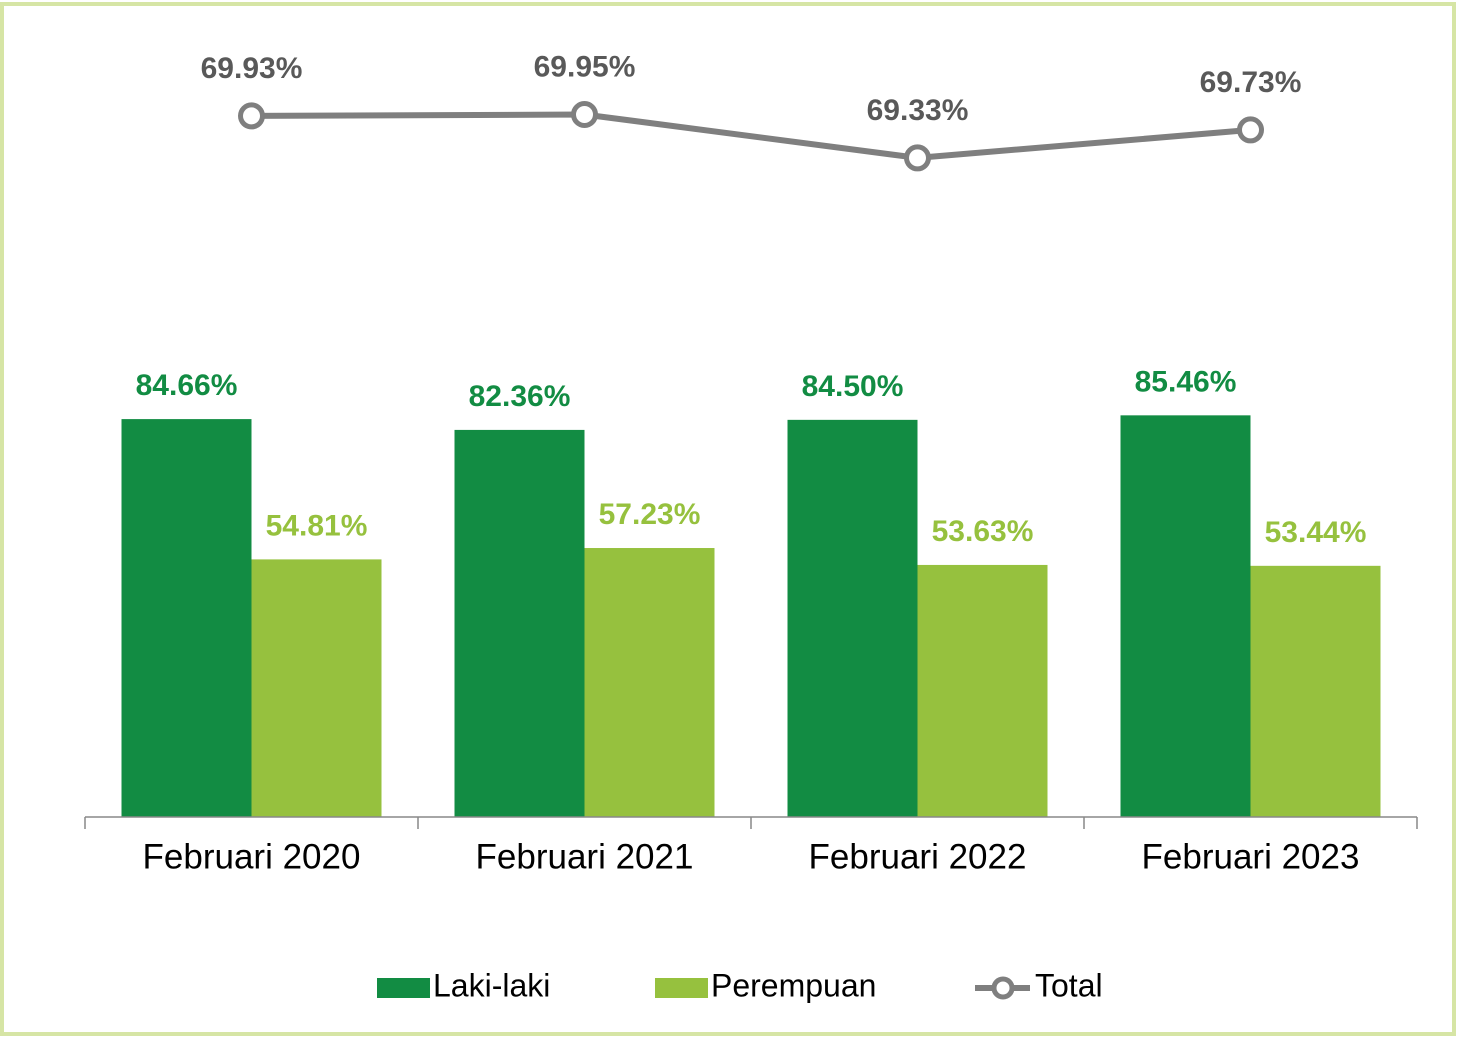 This screenshot has width=1461, height=1038. I want to click on x-tick-label: Februari 2022, so click(918, 856).